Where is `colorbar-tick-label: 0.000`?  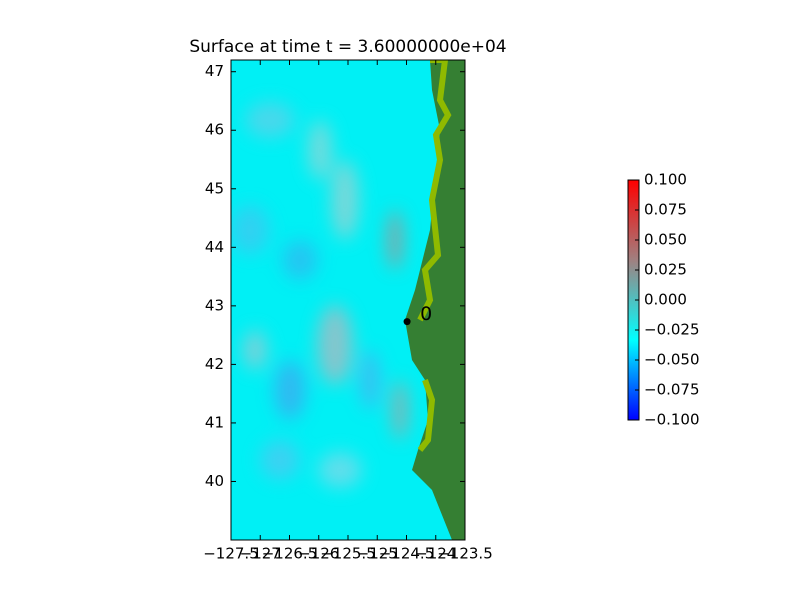 colorbar-tick-label: 0.000 is located at coordinates (665, 300).